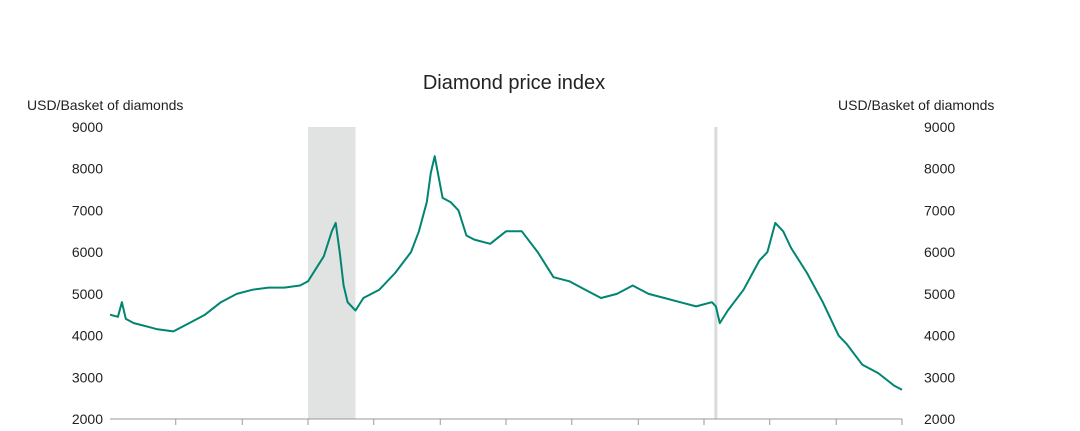 The width and height of the screenshot is (1080, 431). Describe the element at coordinates (87, 294) in the screenshot. I see `y-left-tick-label: 5000` at that location.